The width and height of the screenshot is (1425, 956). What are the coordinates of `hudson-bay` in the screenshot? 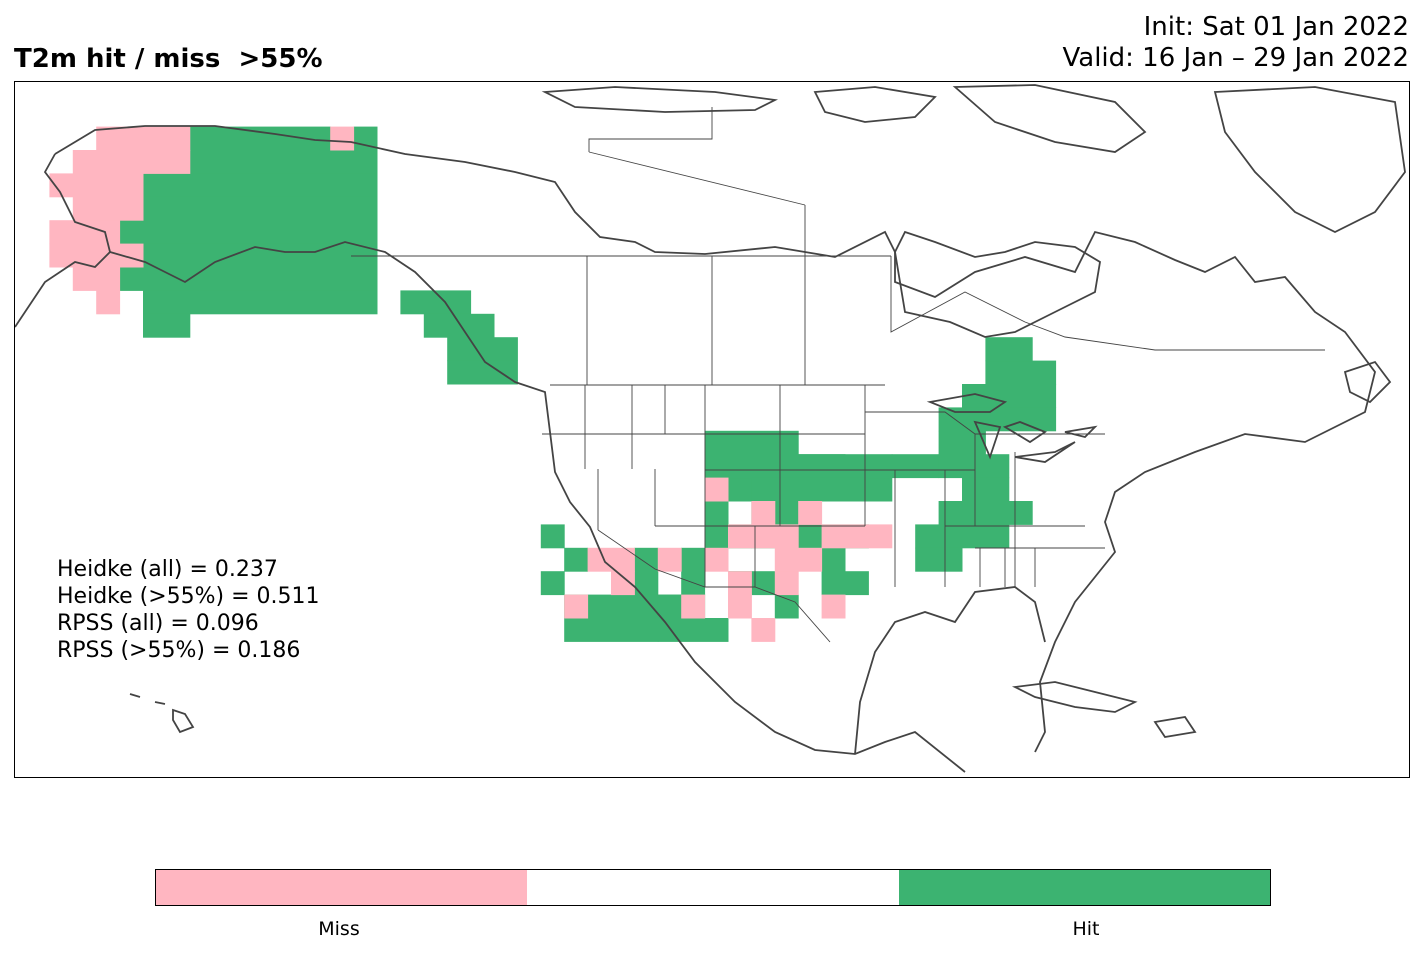 It's located at (997, 284).